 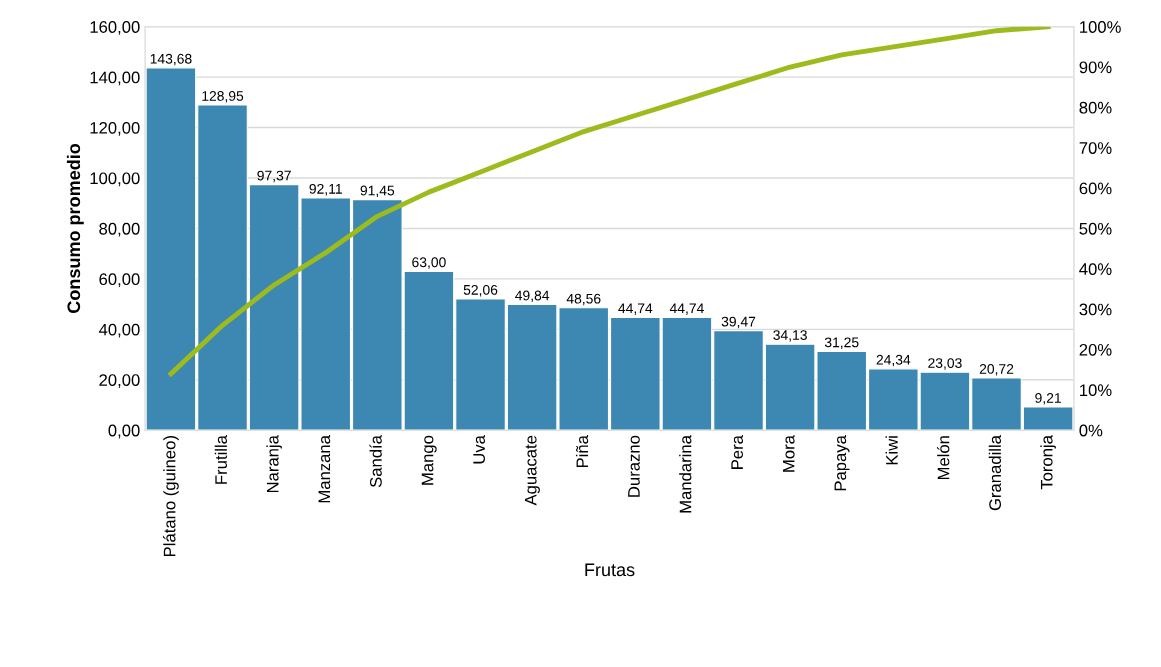 What do you see at coordinates (220, 459) in the screenshot?
I see `x-tick-label: Frutilla` at bounding box center [220, 459].